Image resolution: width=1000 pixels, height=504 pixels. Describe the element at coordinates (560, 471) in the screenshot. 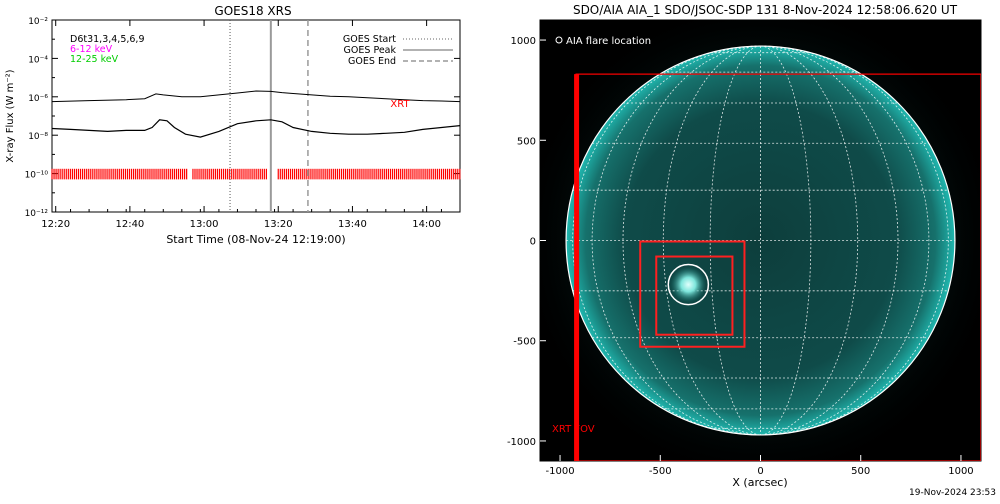

I see `aia-xtick-label: -1000` at that location.